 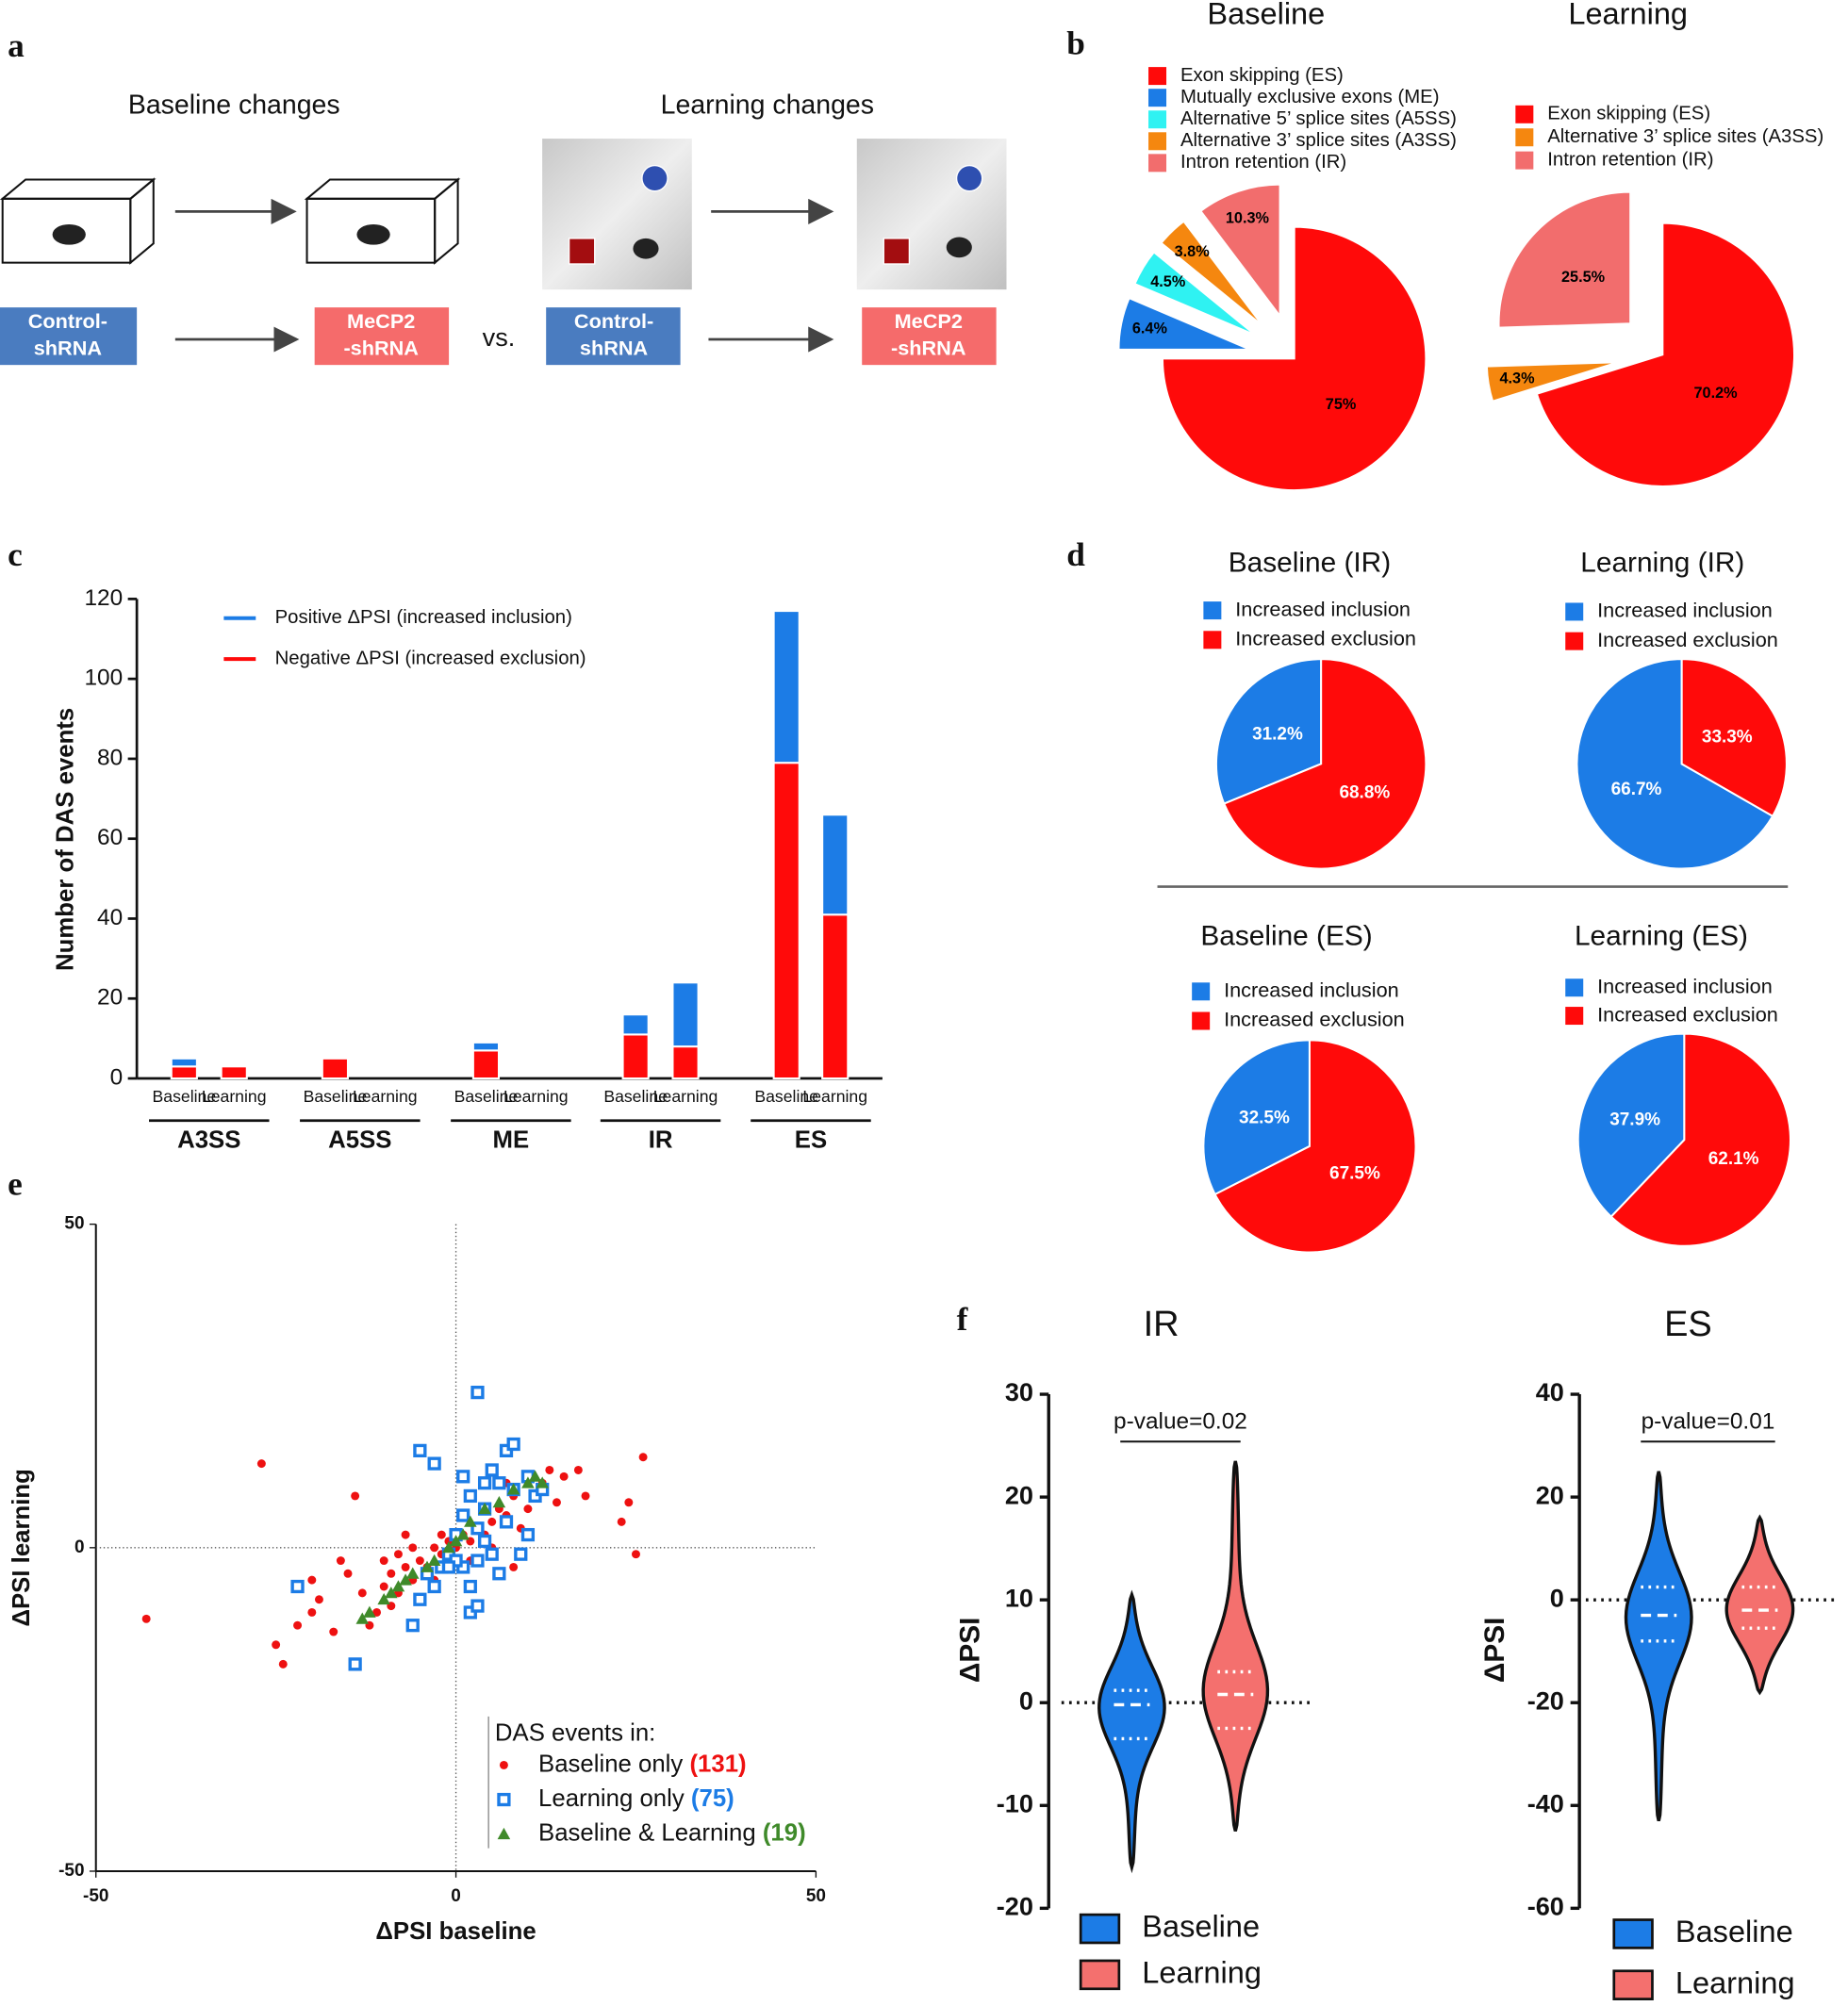 I want to click on slice-label: 62.1%, so click(x=1733, y=1159).